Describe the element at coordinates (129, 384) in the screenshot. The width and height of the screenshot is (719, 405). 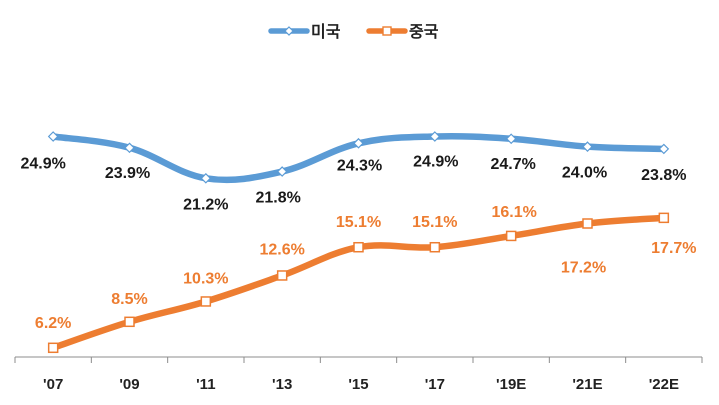
I see `x-tick-label: '09` at that location.